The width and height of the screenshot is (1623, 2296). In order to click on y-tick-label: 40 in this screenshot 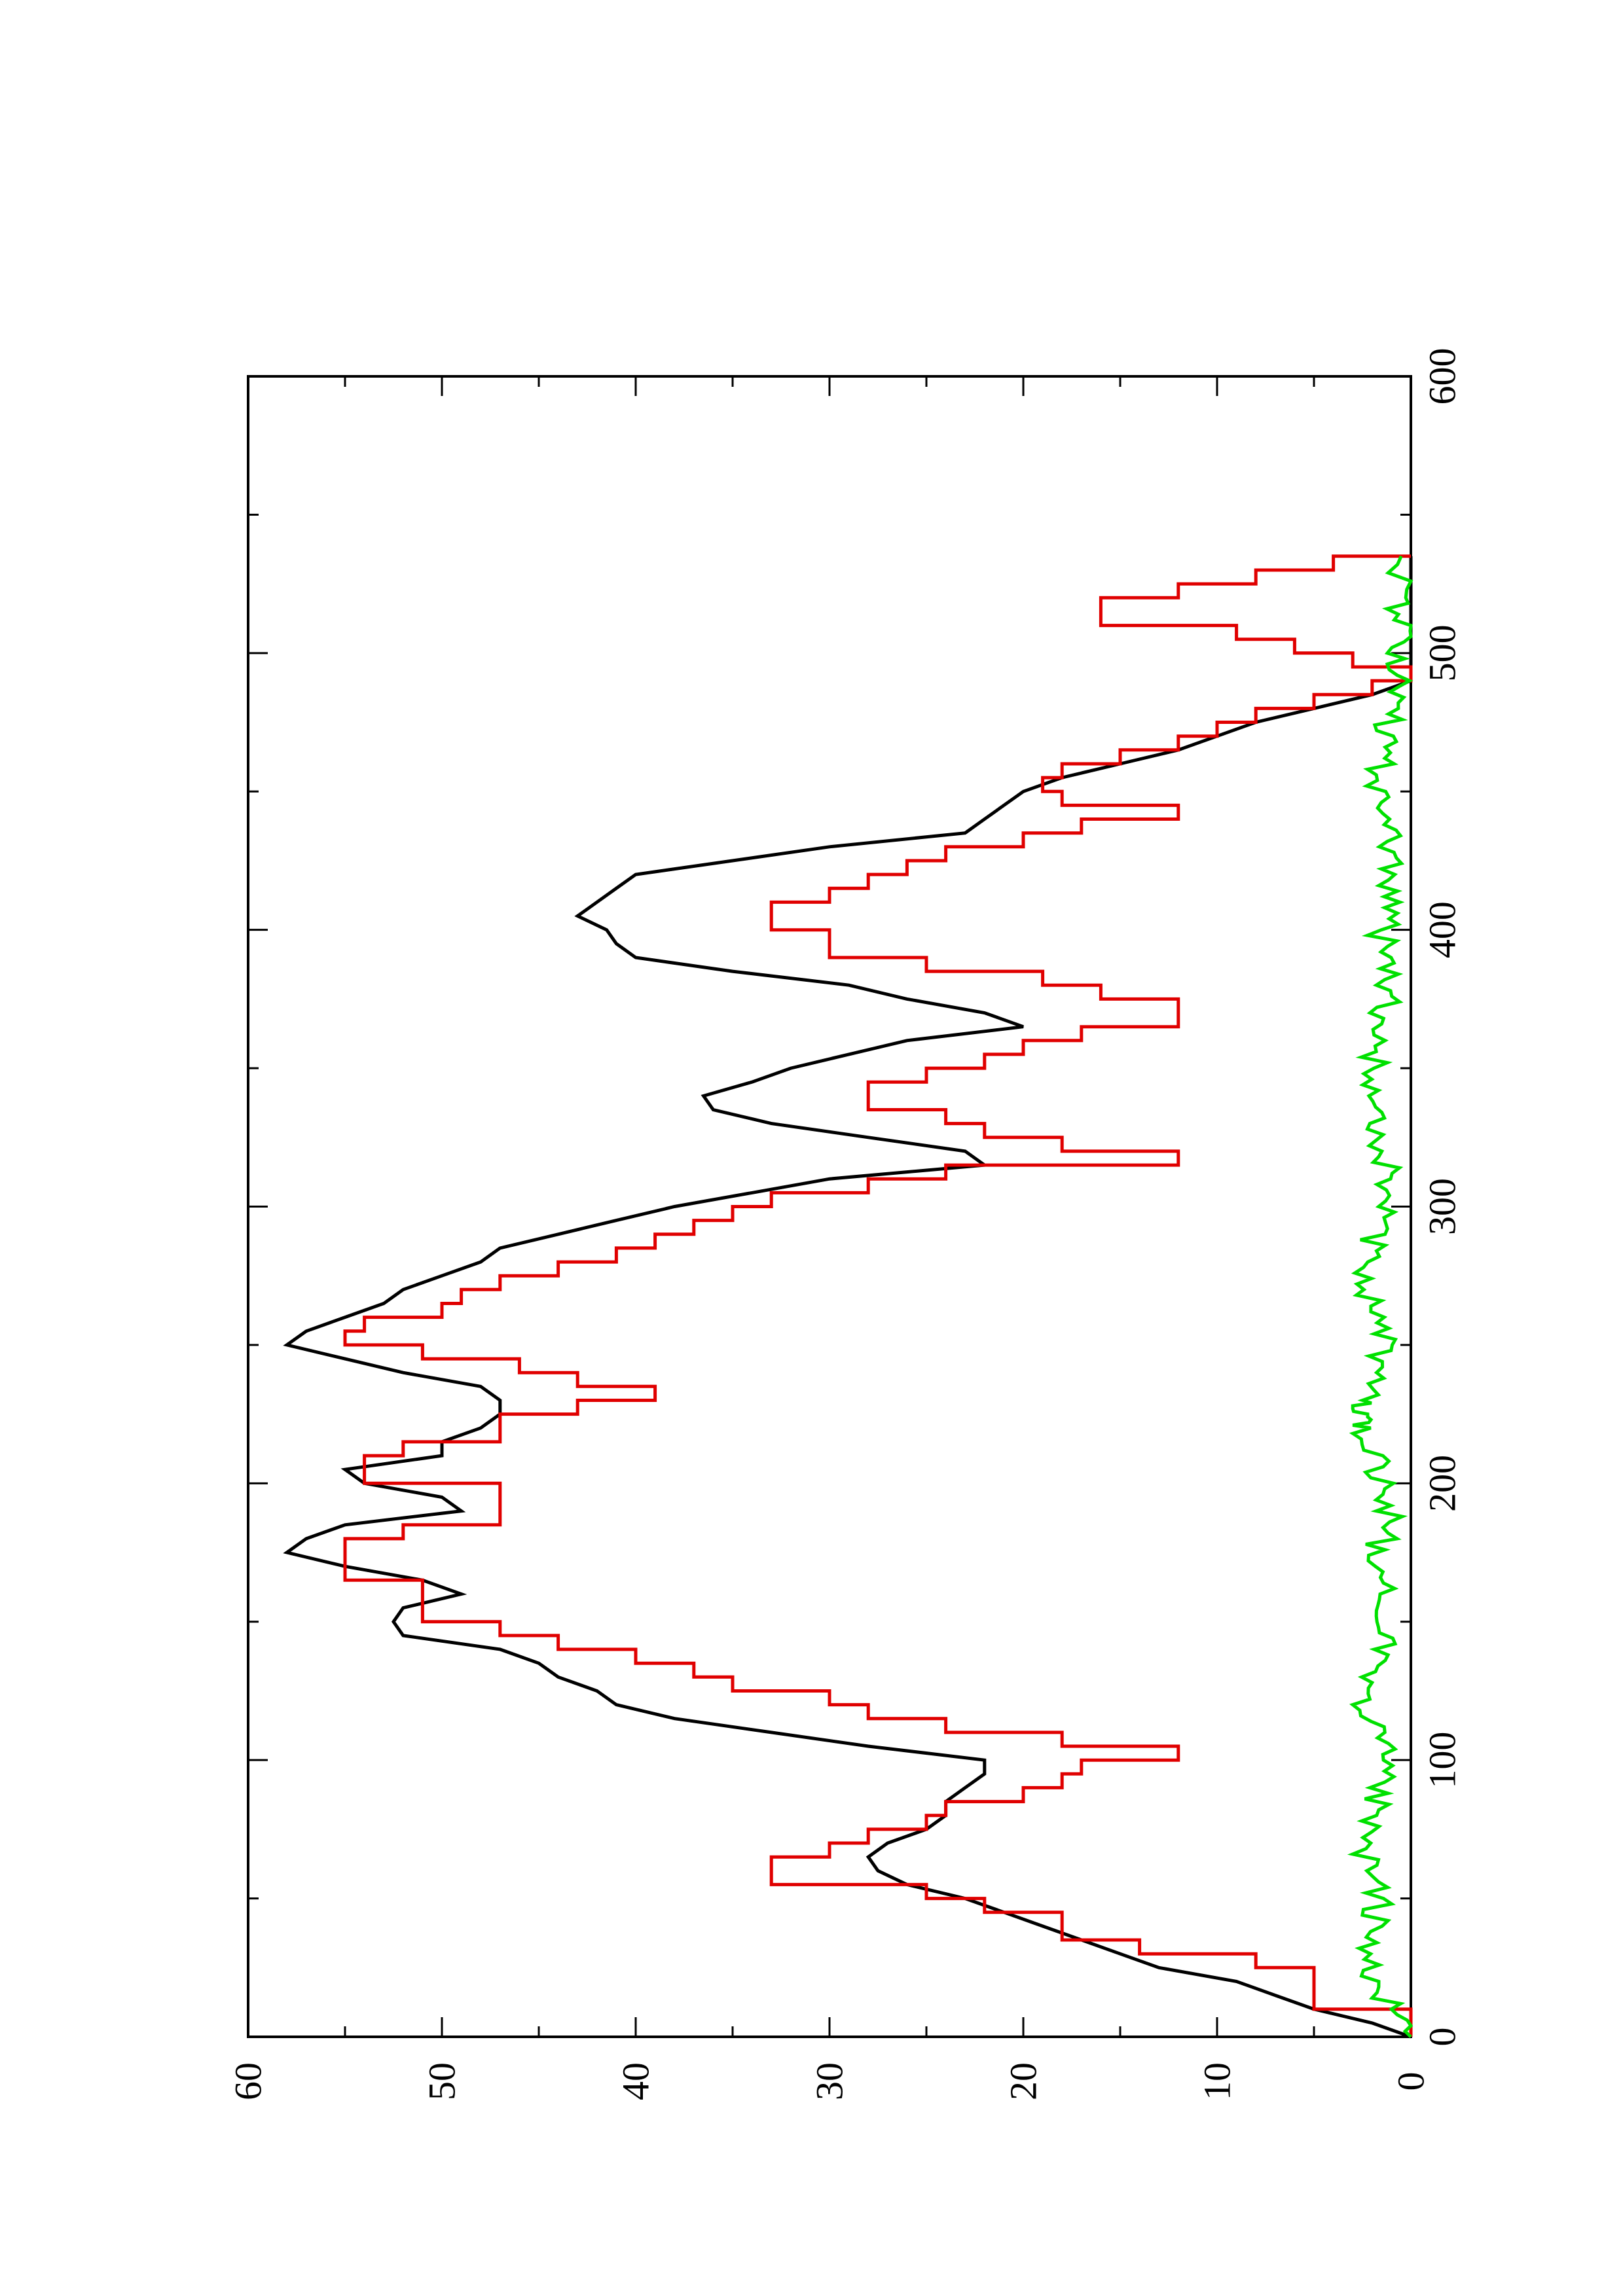, I will do `click(636, 2081)`.